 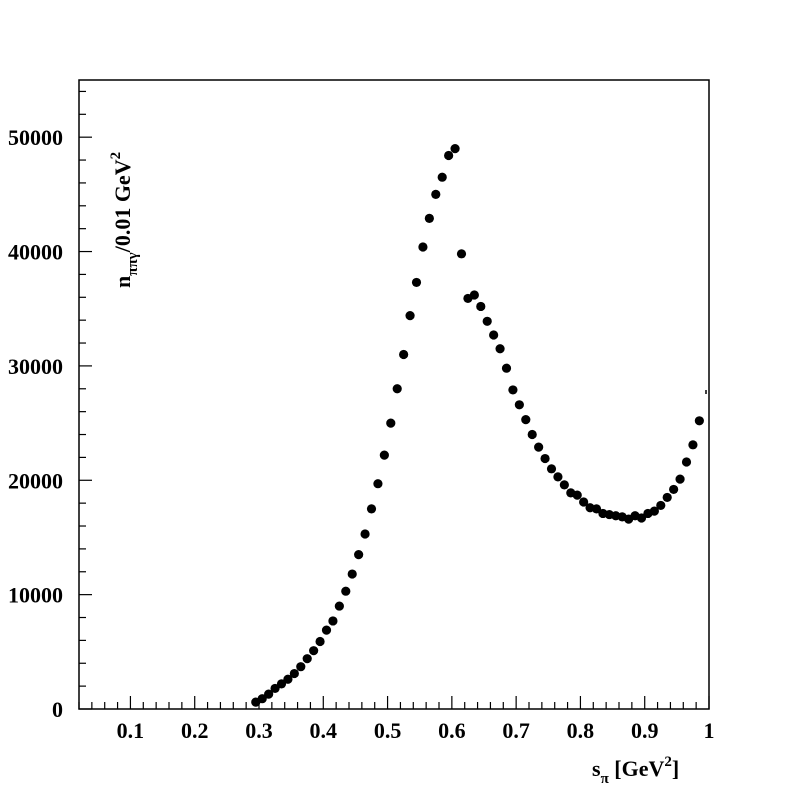 What do you see at coordinates (635, 770) in the screenshot?
I see `x-axis-title: sπ [GeV2]` at bounding box center [635, 770].